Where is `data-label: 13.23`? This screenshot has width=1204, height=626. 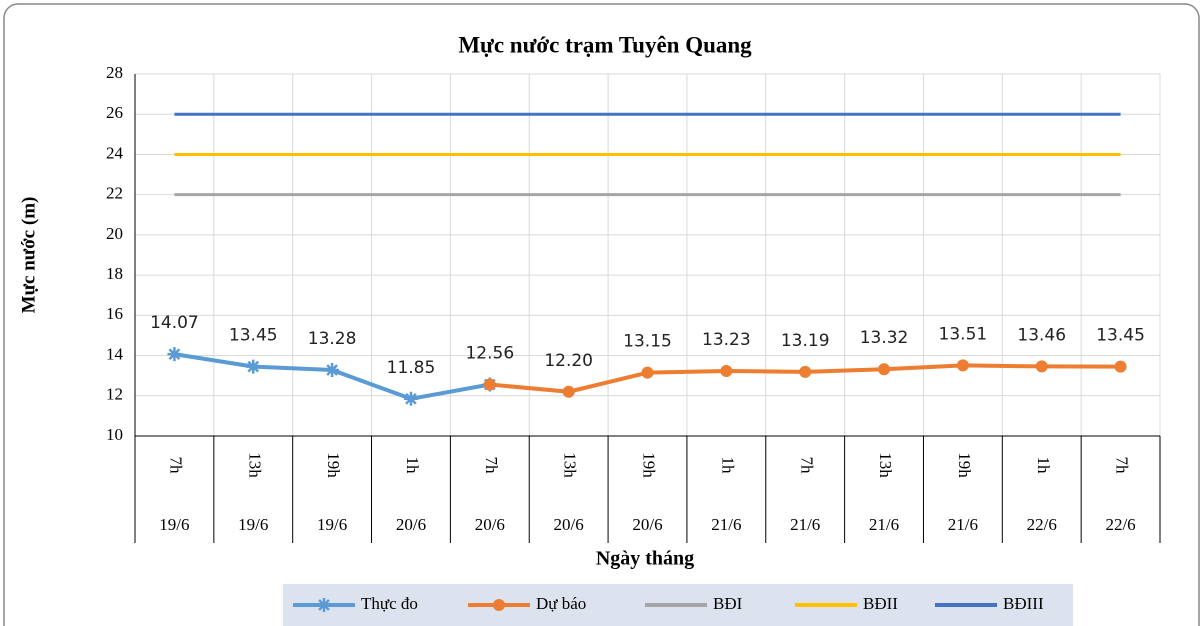 data-label: 13.23 is located at coordinates (726, 340).